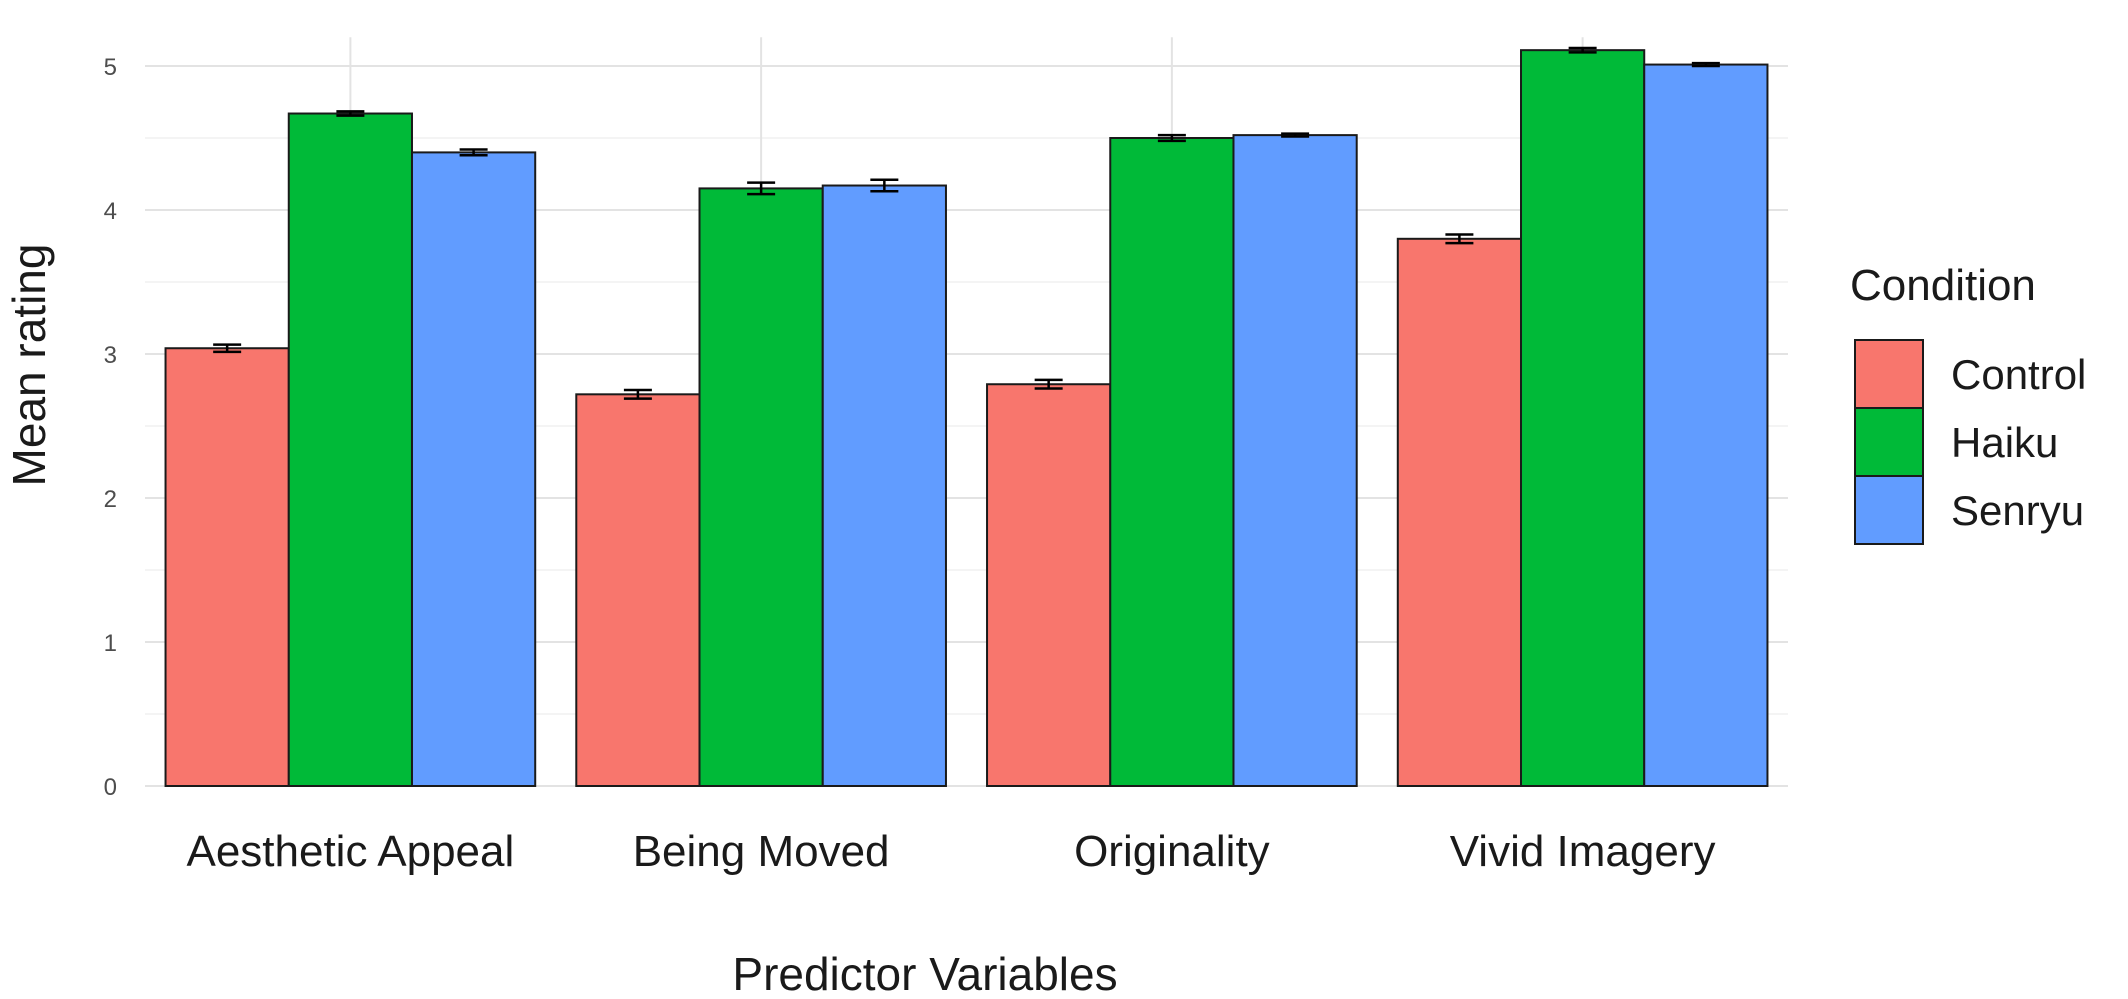 This screenshot has height=999, width=2128. What do you see at coordinates (110, 787) in the screenshot?
I see `y-tick-label: 0` at bounding box center [110, 787].